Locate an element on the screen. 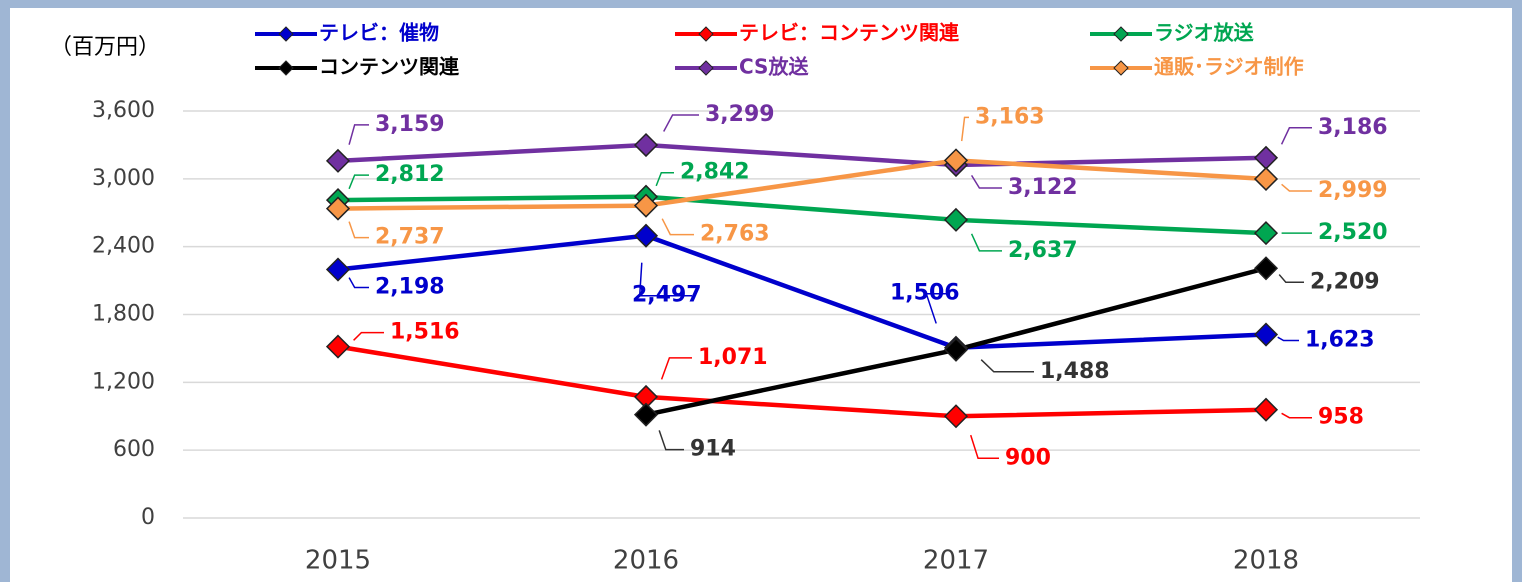  data-label: 2,842 is located at coordinates (715, 172).